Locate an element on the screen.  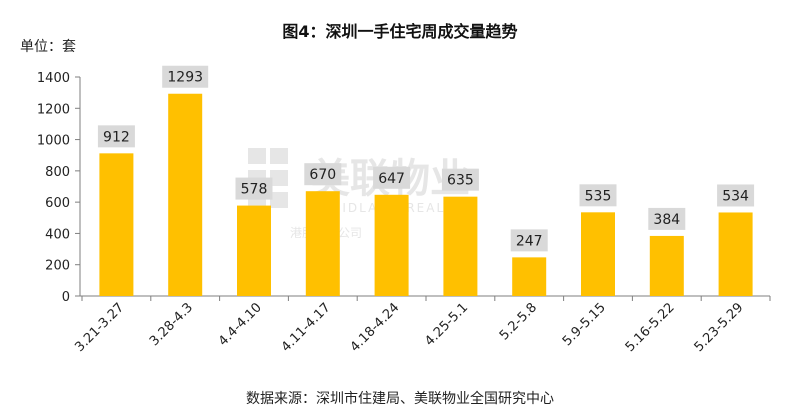
unit-label: 单位：套 is located at coordinates (48, 47).